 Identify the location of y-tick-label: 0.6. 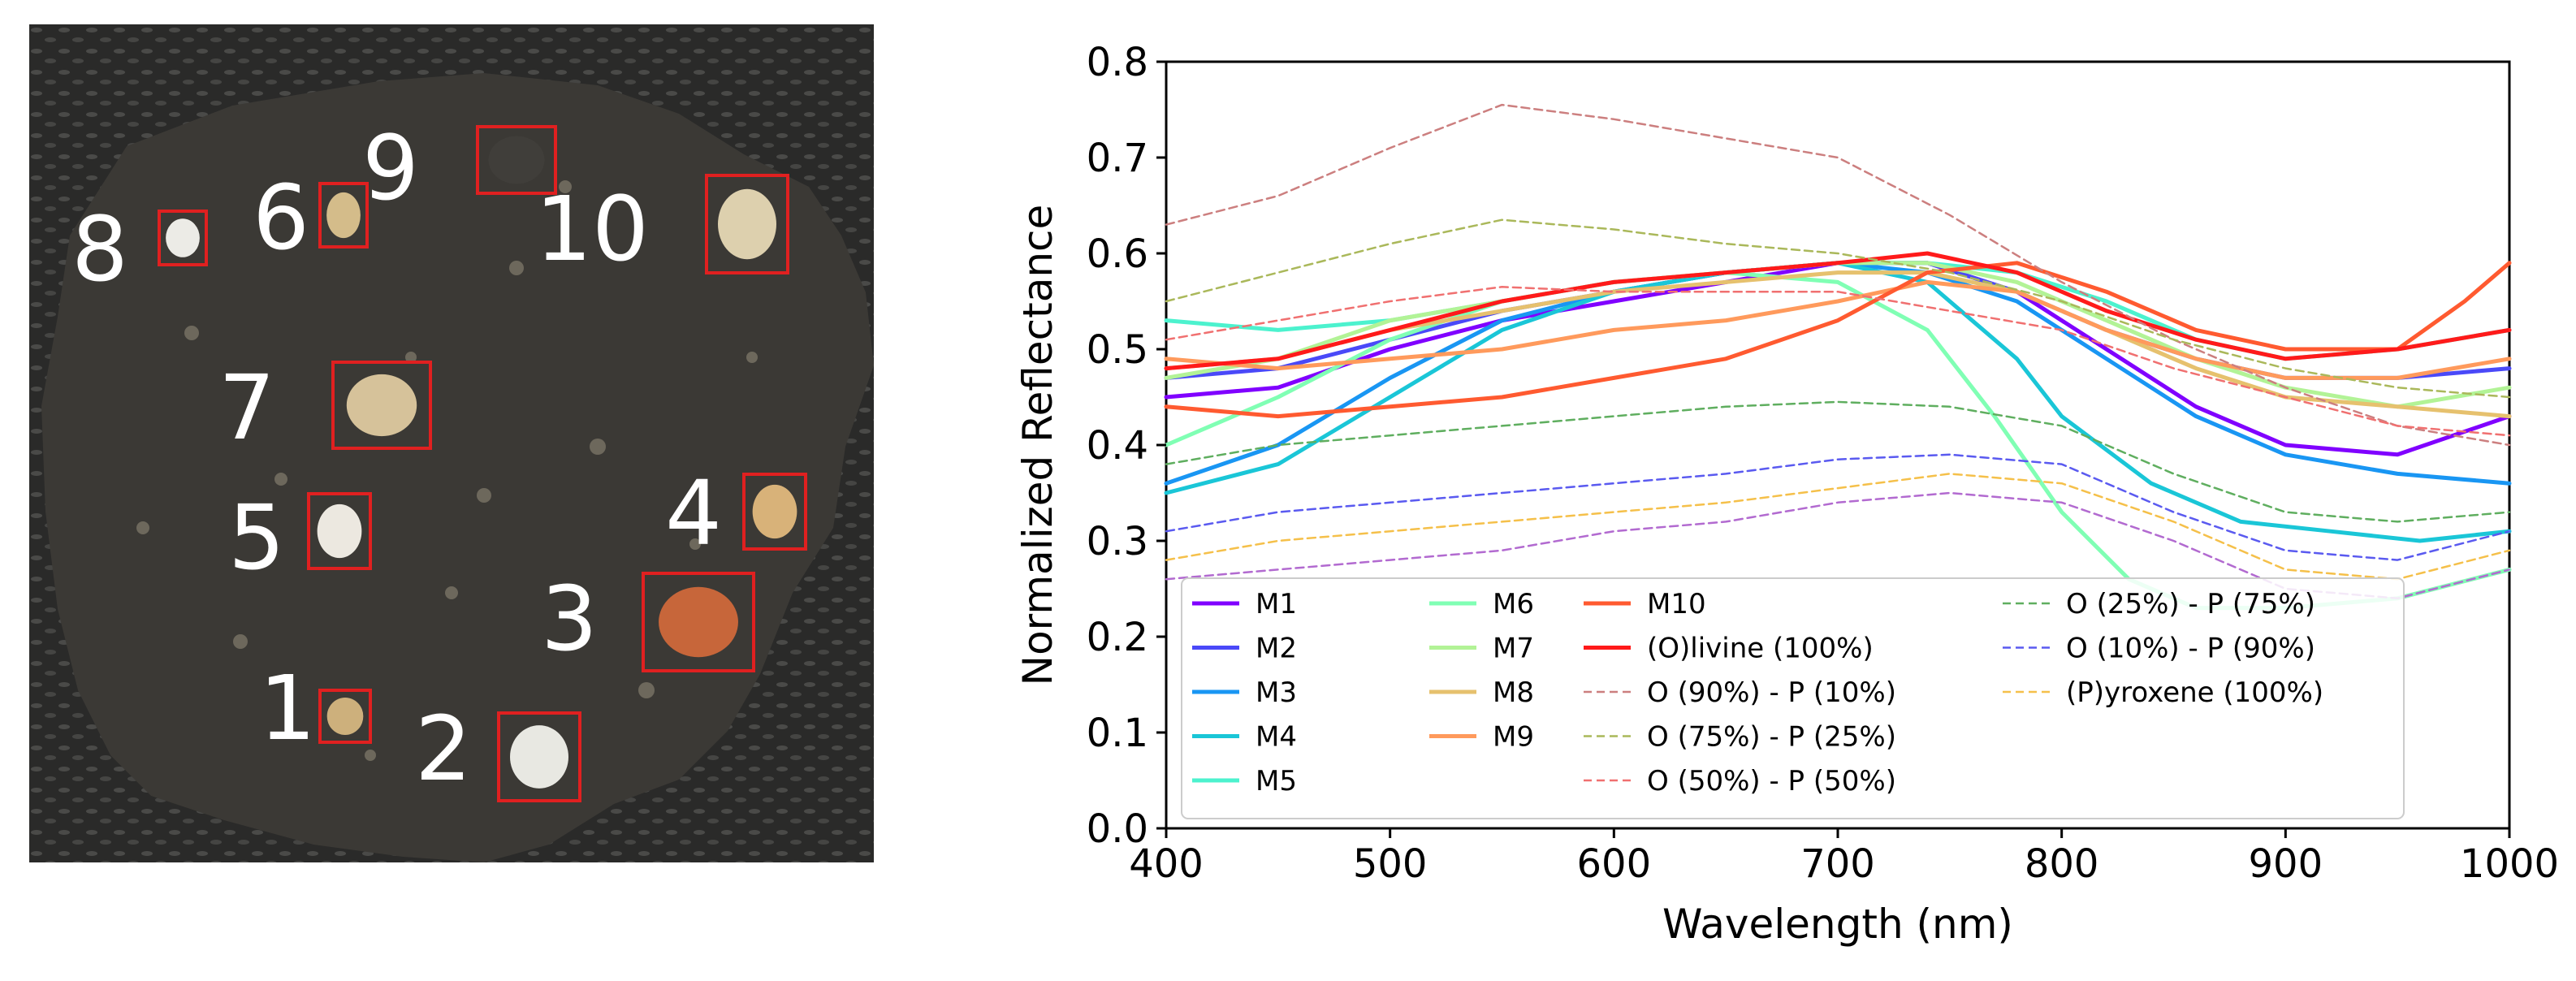
(1117, 254).